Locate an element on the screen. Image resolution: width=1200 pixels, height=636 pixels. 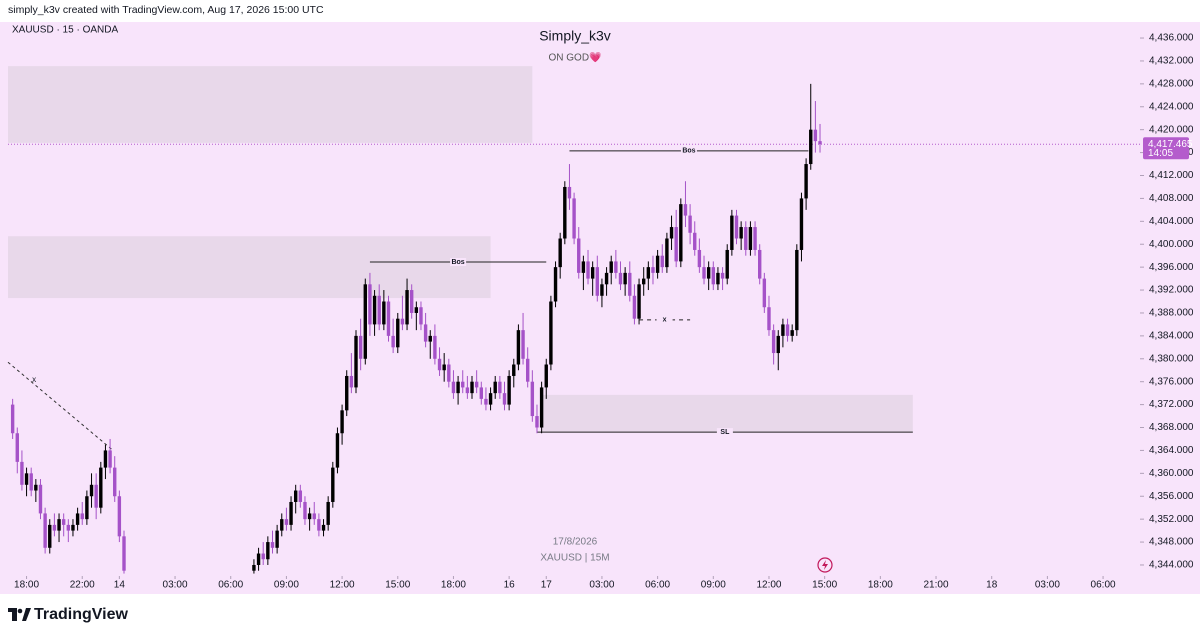
alert-circle is located at coordinates (825, 565).